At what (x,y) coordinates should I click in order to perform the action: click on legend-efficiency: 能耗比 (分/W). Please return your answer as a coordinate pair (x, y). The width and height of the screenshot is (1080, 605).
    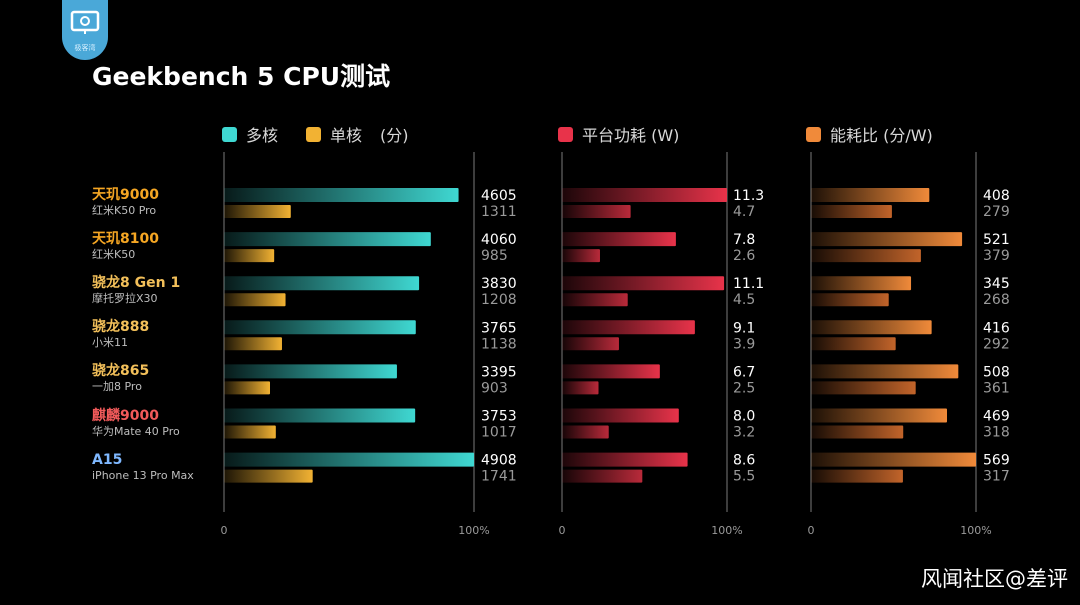
    Looking at the image, I should click on (869, 134).